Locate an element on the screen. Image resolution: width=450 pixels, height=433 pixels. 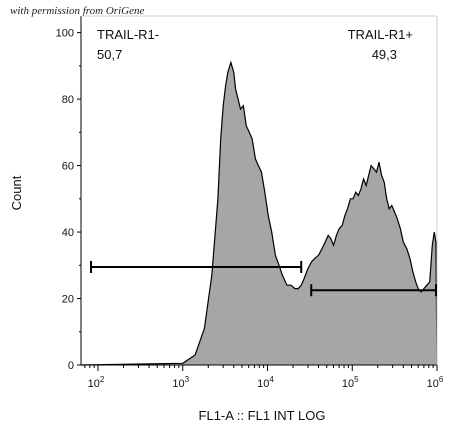
gate-label-positive: TRAIL-R1+ is located at coordinates (380, 34).